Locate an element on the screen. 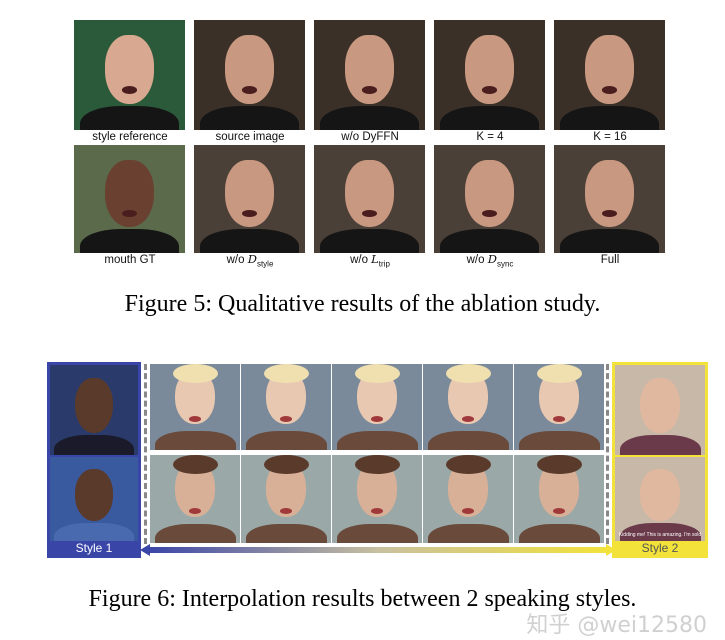  label-subscript: style is located at coordinates (265, 264).